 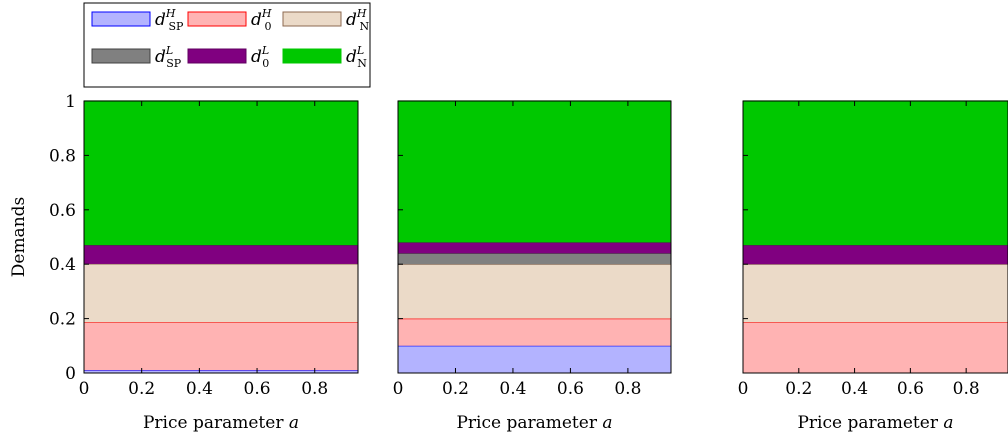 What do you see at coordinates (62, 265) in the screenshot?
I see `y-tick-label: 0.4` at bounding box center [62, 265].